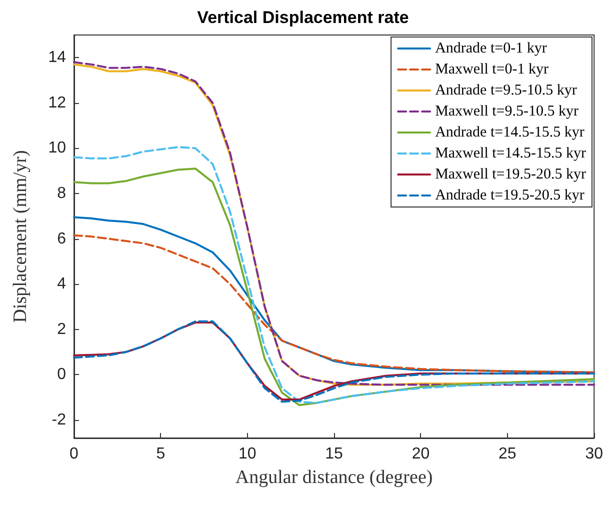  I want to click on x-tick-label: 15, so click(334, 454).